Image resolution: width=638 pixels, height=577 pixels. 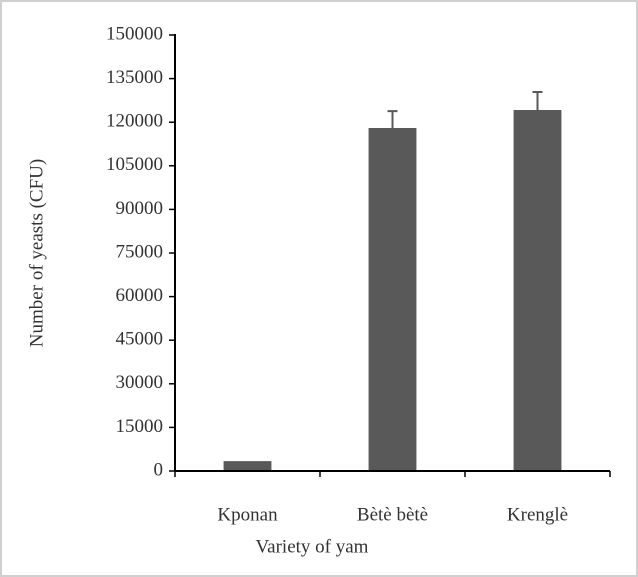 What do you see at coordinates (140, 251) in the screenshot?
I see `y-tick-label: 75000` at bounding box center [140, 251].